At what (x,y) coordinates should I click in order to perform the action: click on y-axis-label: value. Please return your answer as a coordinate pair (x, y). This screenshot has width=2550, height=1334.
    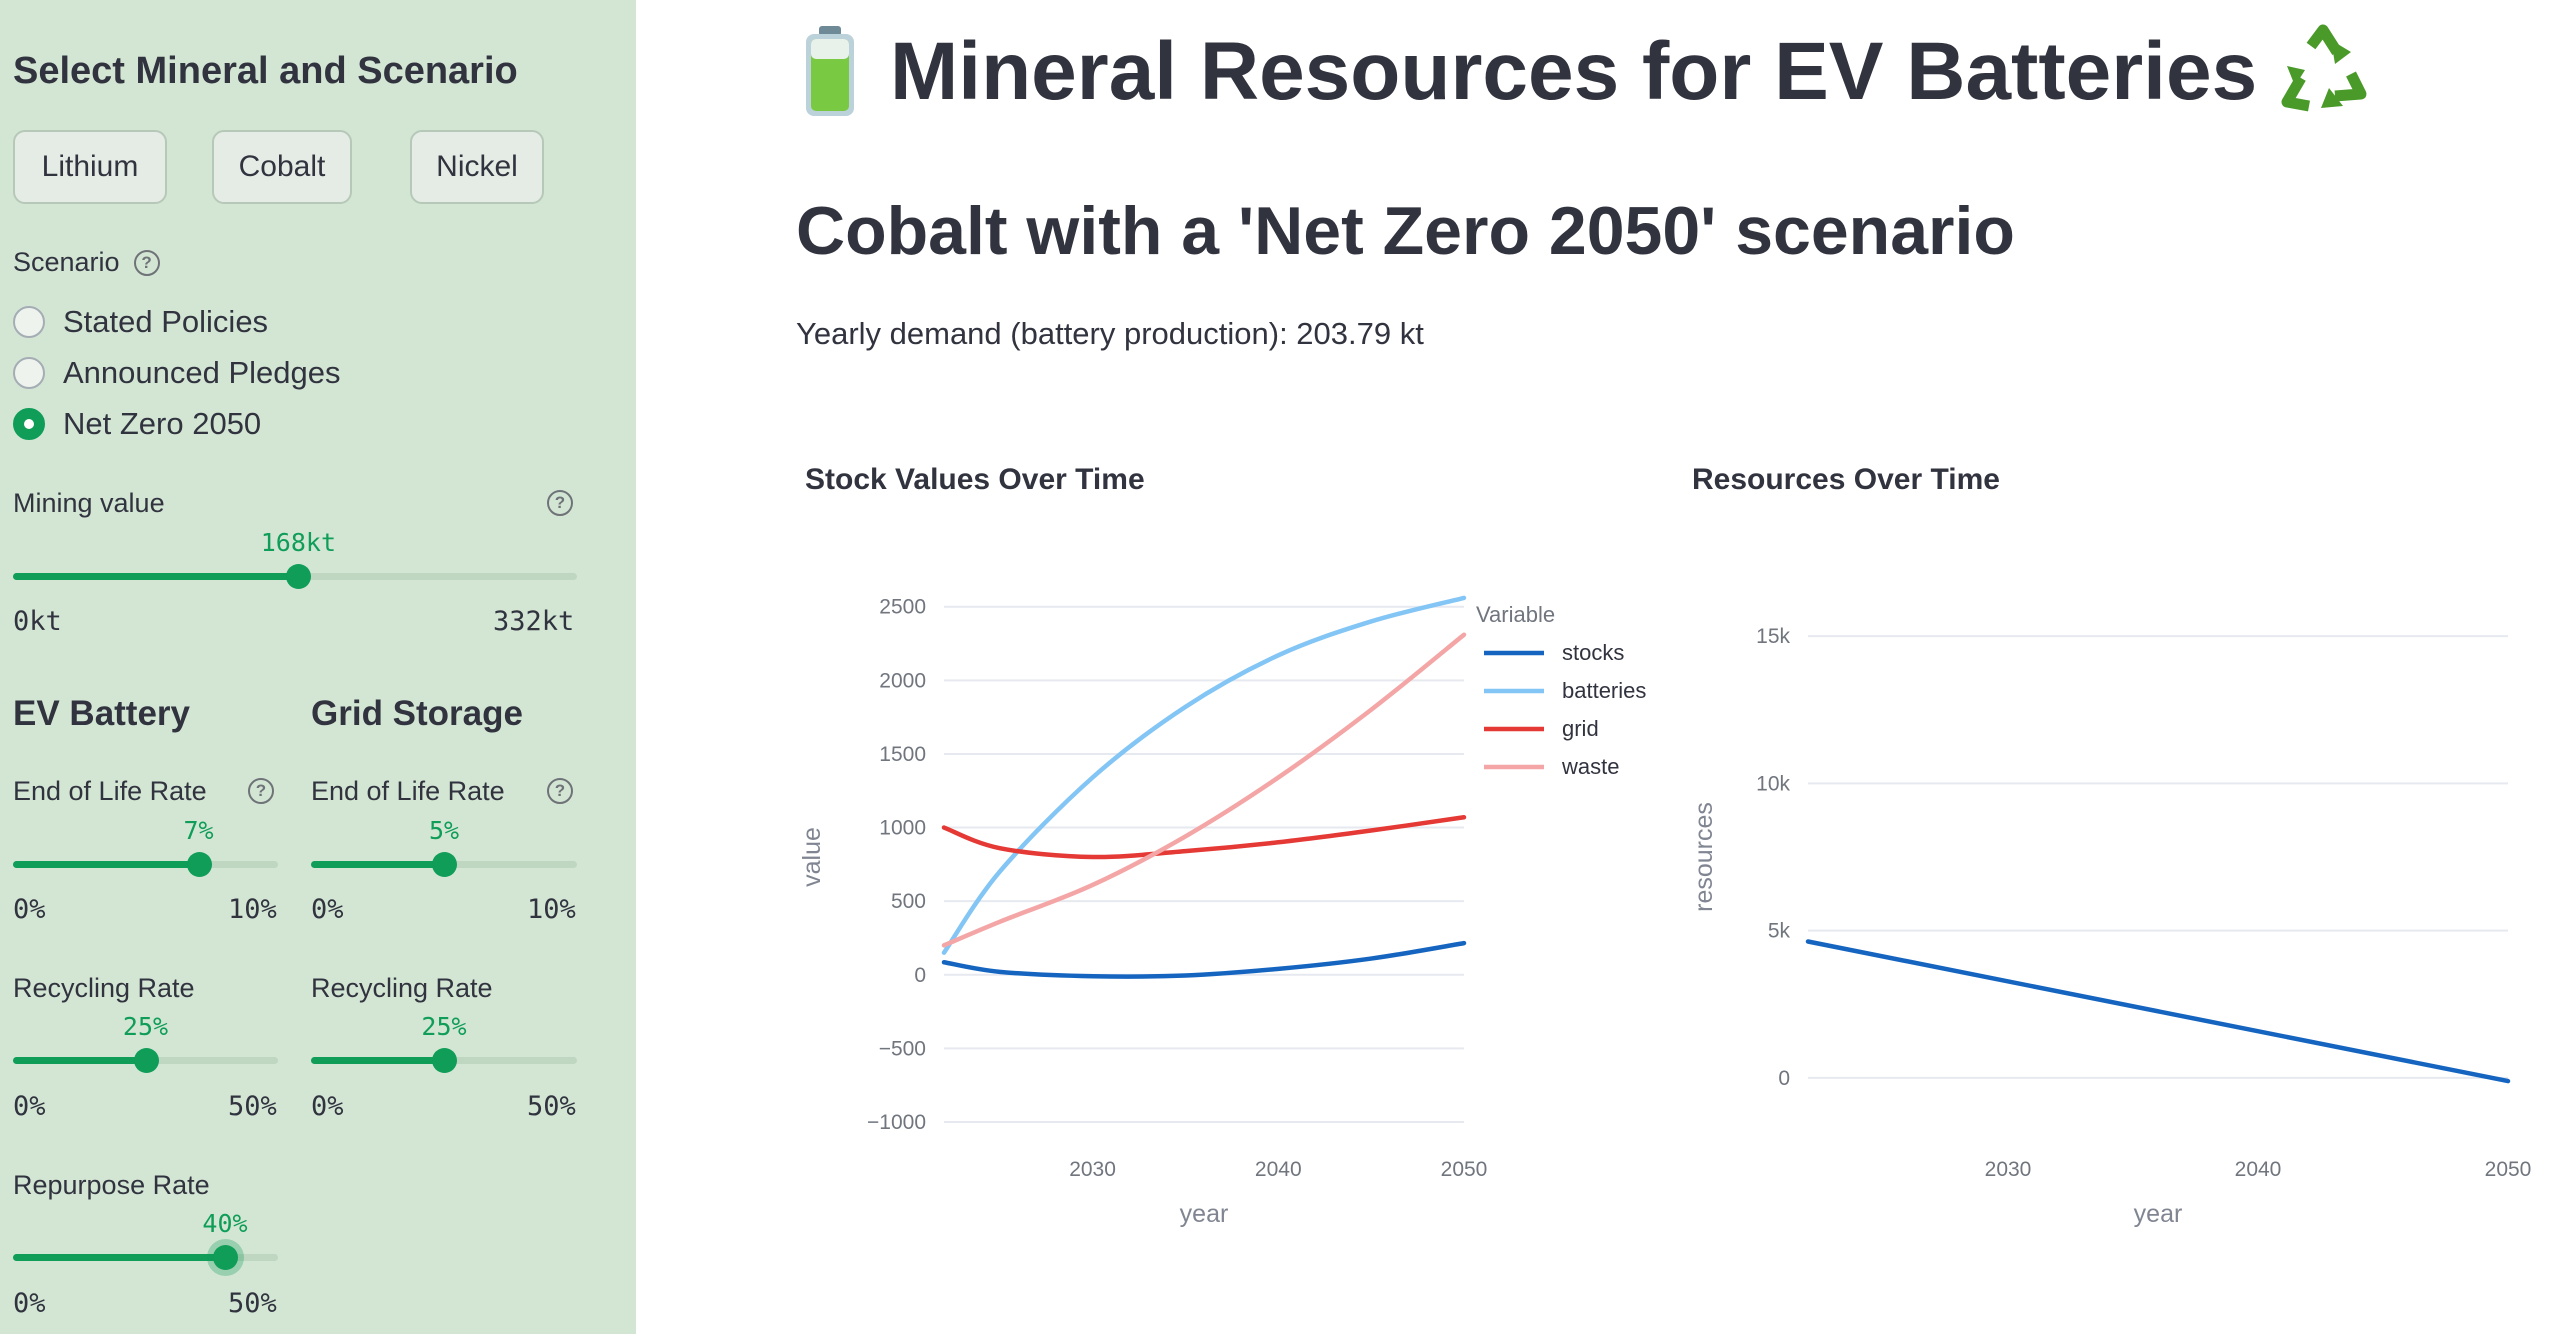
    Looking at the image, I should click on (812, 857).